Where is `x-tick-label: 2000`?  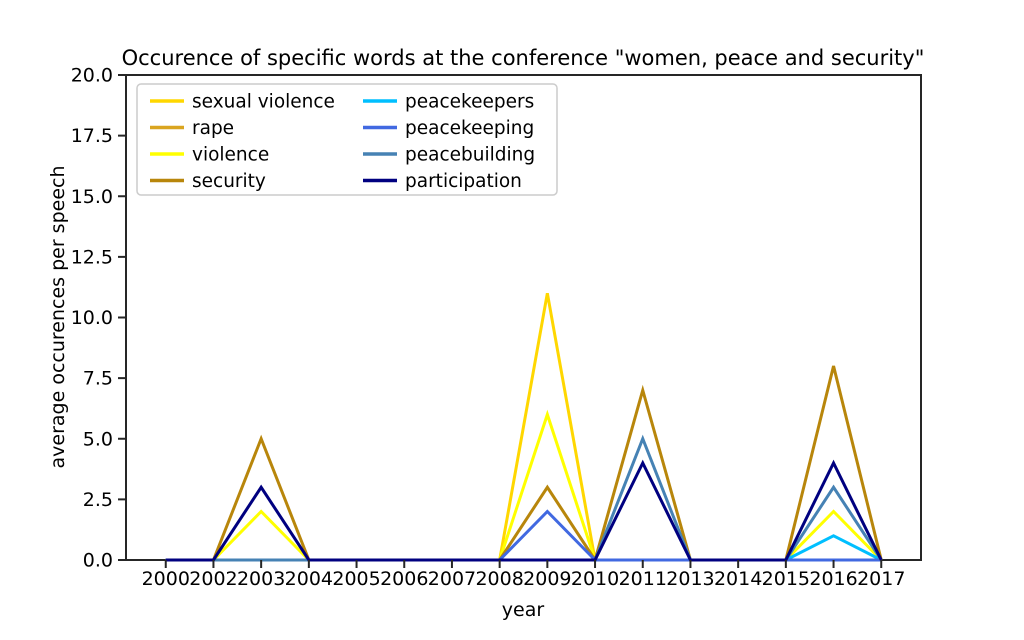
x-tick-label: 2000 is located at coordinates (166, 579).